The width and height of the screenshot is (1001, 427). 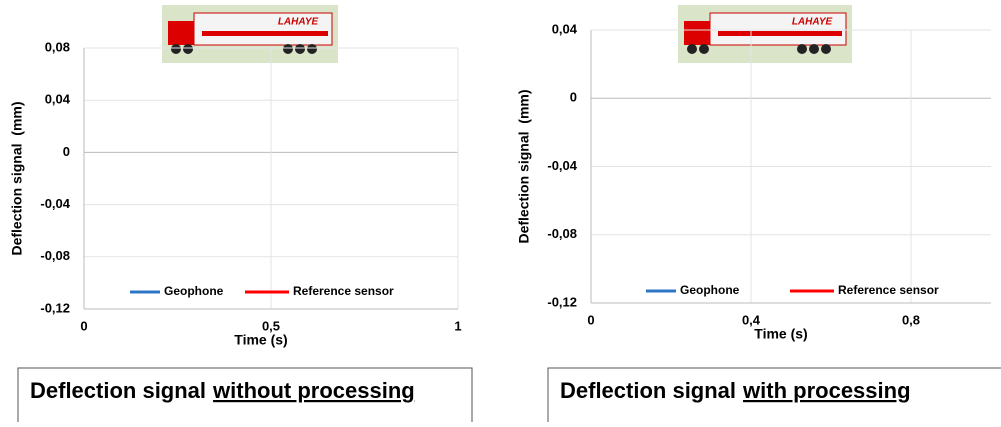 I want to click on caption-underlined: without processing, so click(x=313, y=390).